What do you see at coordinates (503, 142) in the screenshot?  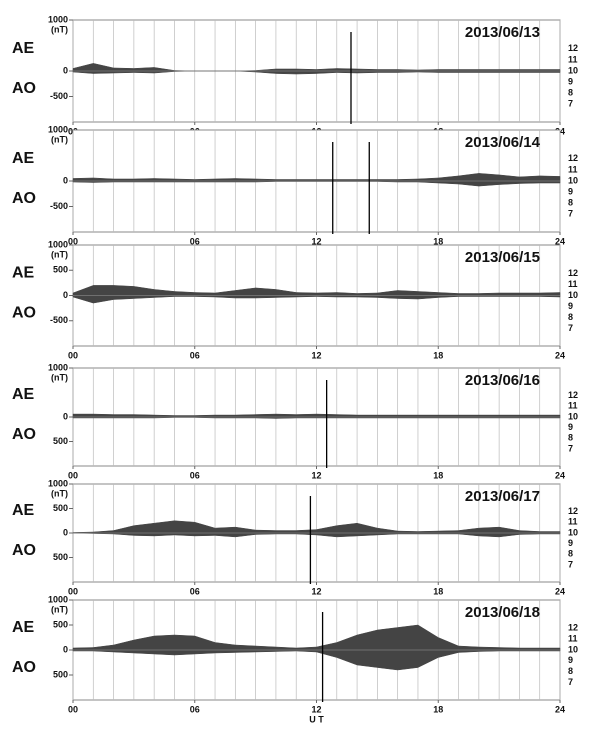 I see `chart-title: 2013/06/14` at bounding box center [503, 142].